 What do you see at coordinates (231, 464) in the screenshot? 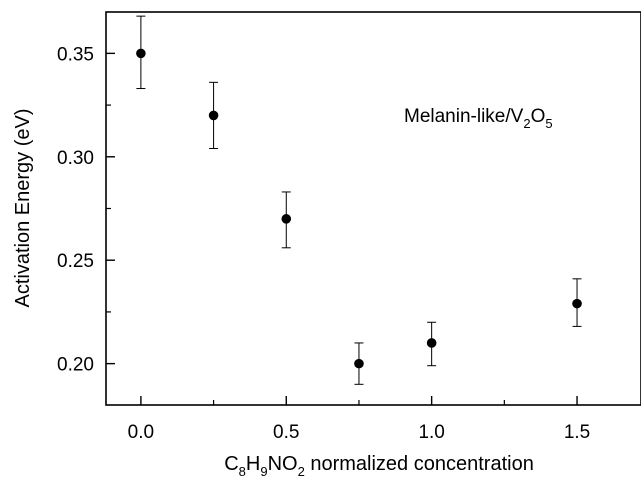
I see `text-part: C` at bounding box center [231, 464].